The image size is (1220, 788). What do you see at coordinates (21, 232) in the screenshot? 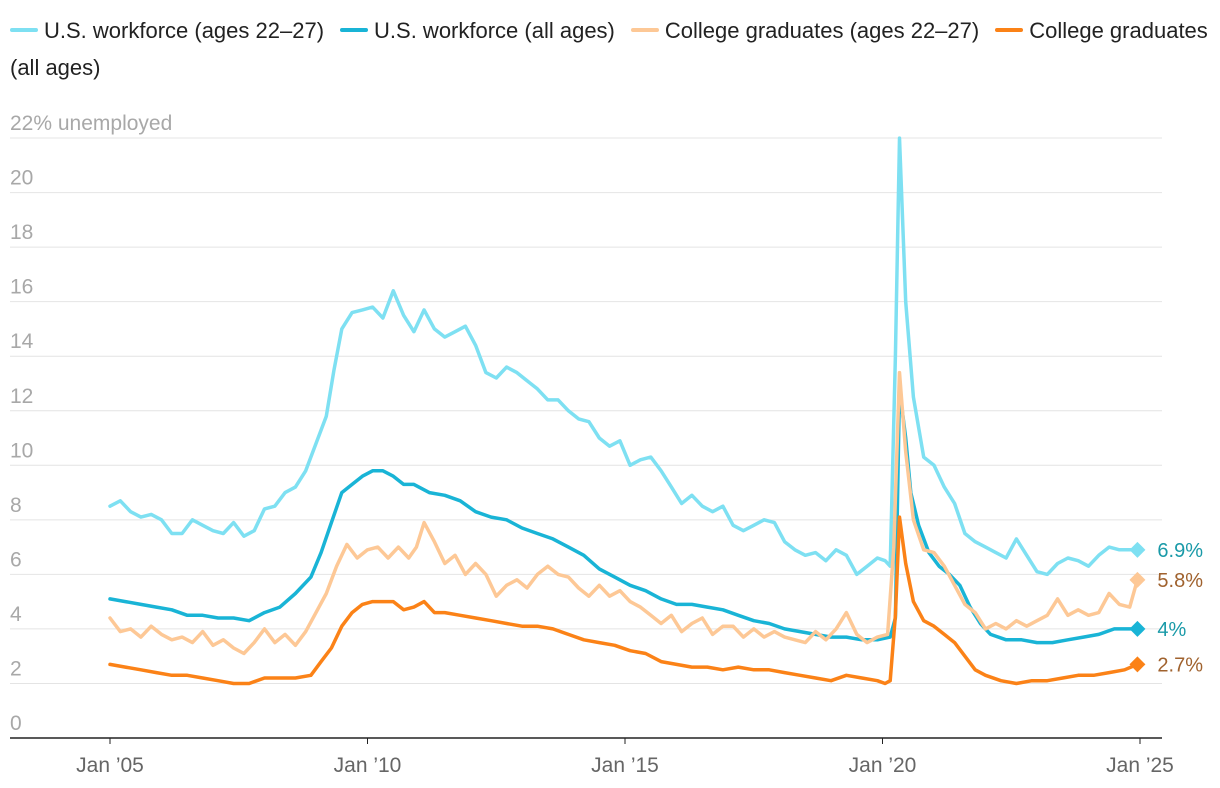
I see `y-tick-label: 18` at bounding box center [21, 232].